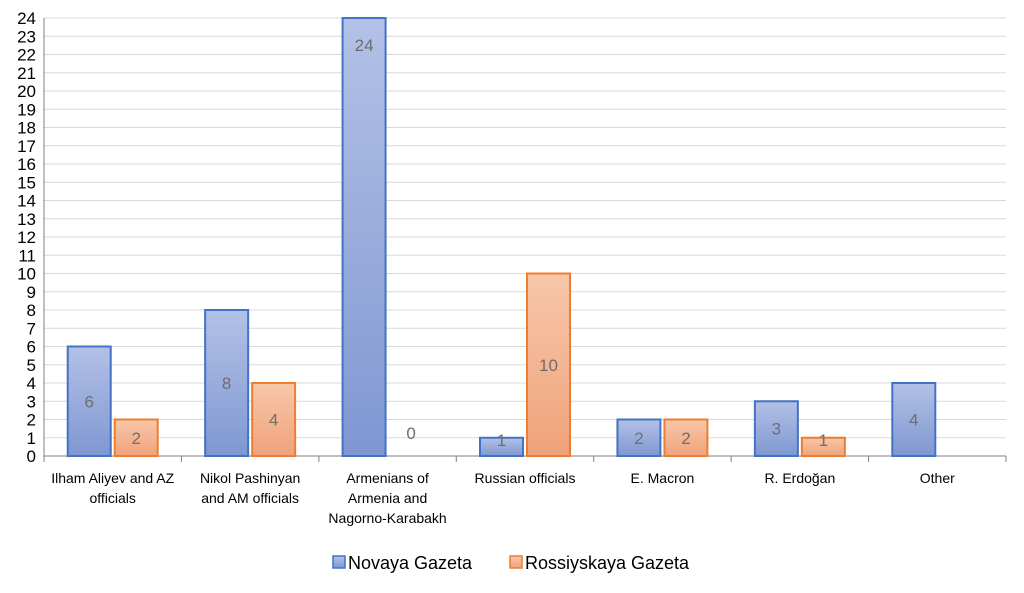  Describe the element at coordinates (26, 18) in the screenshot. I see `y-tick-label: 24` at that location.